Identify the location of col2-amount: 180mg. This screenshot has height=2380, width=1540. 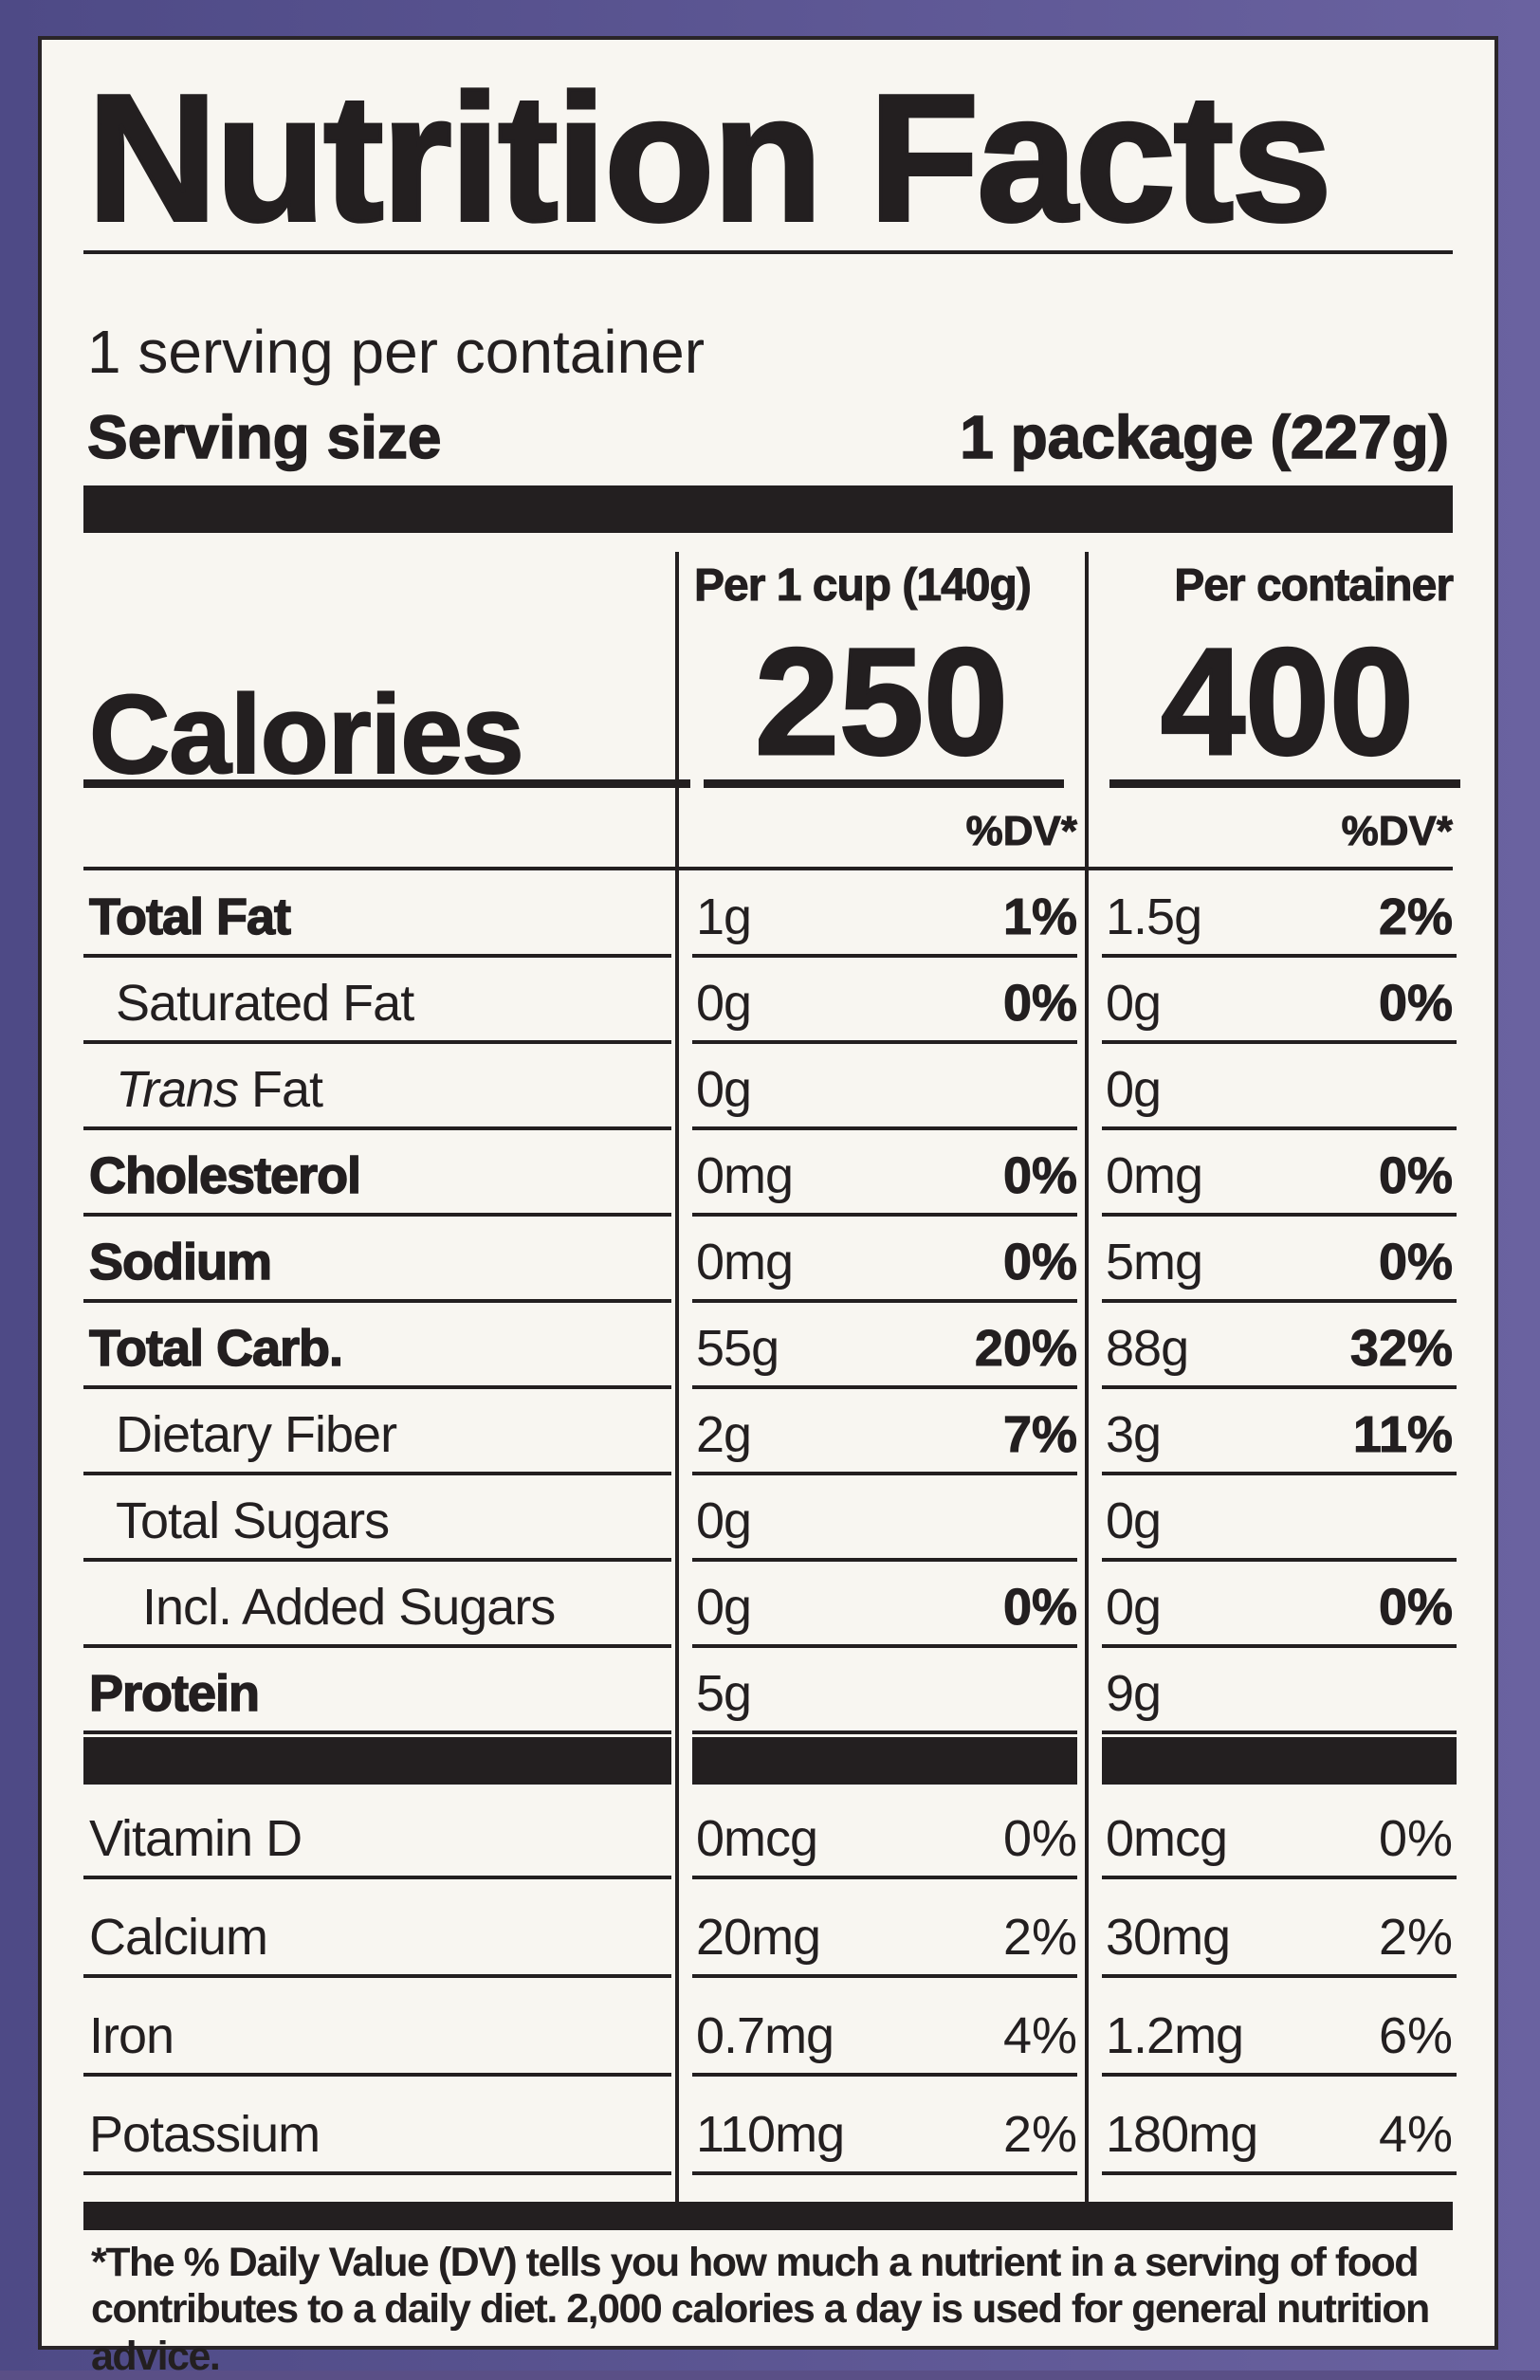
(1182, 2135).